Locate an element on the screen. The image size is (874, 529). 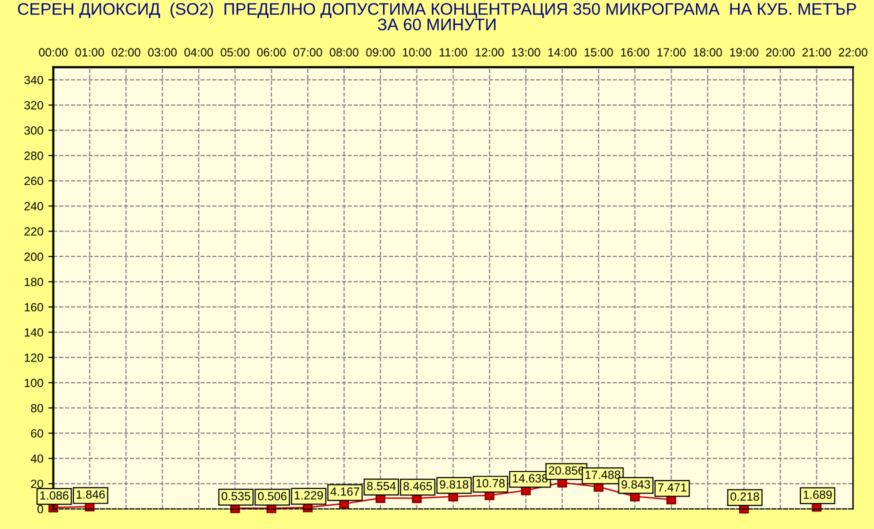
x-tick-label: 10:00 is located at coordinates (417, 52).